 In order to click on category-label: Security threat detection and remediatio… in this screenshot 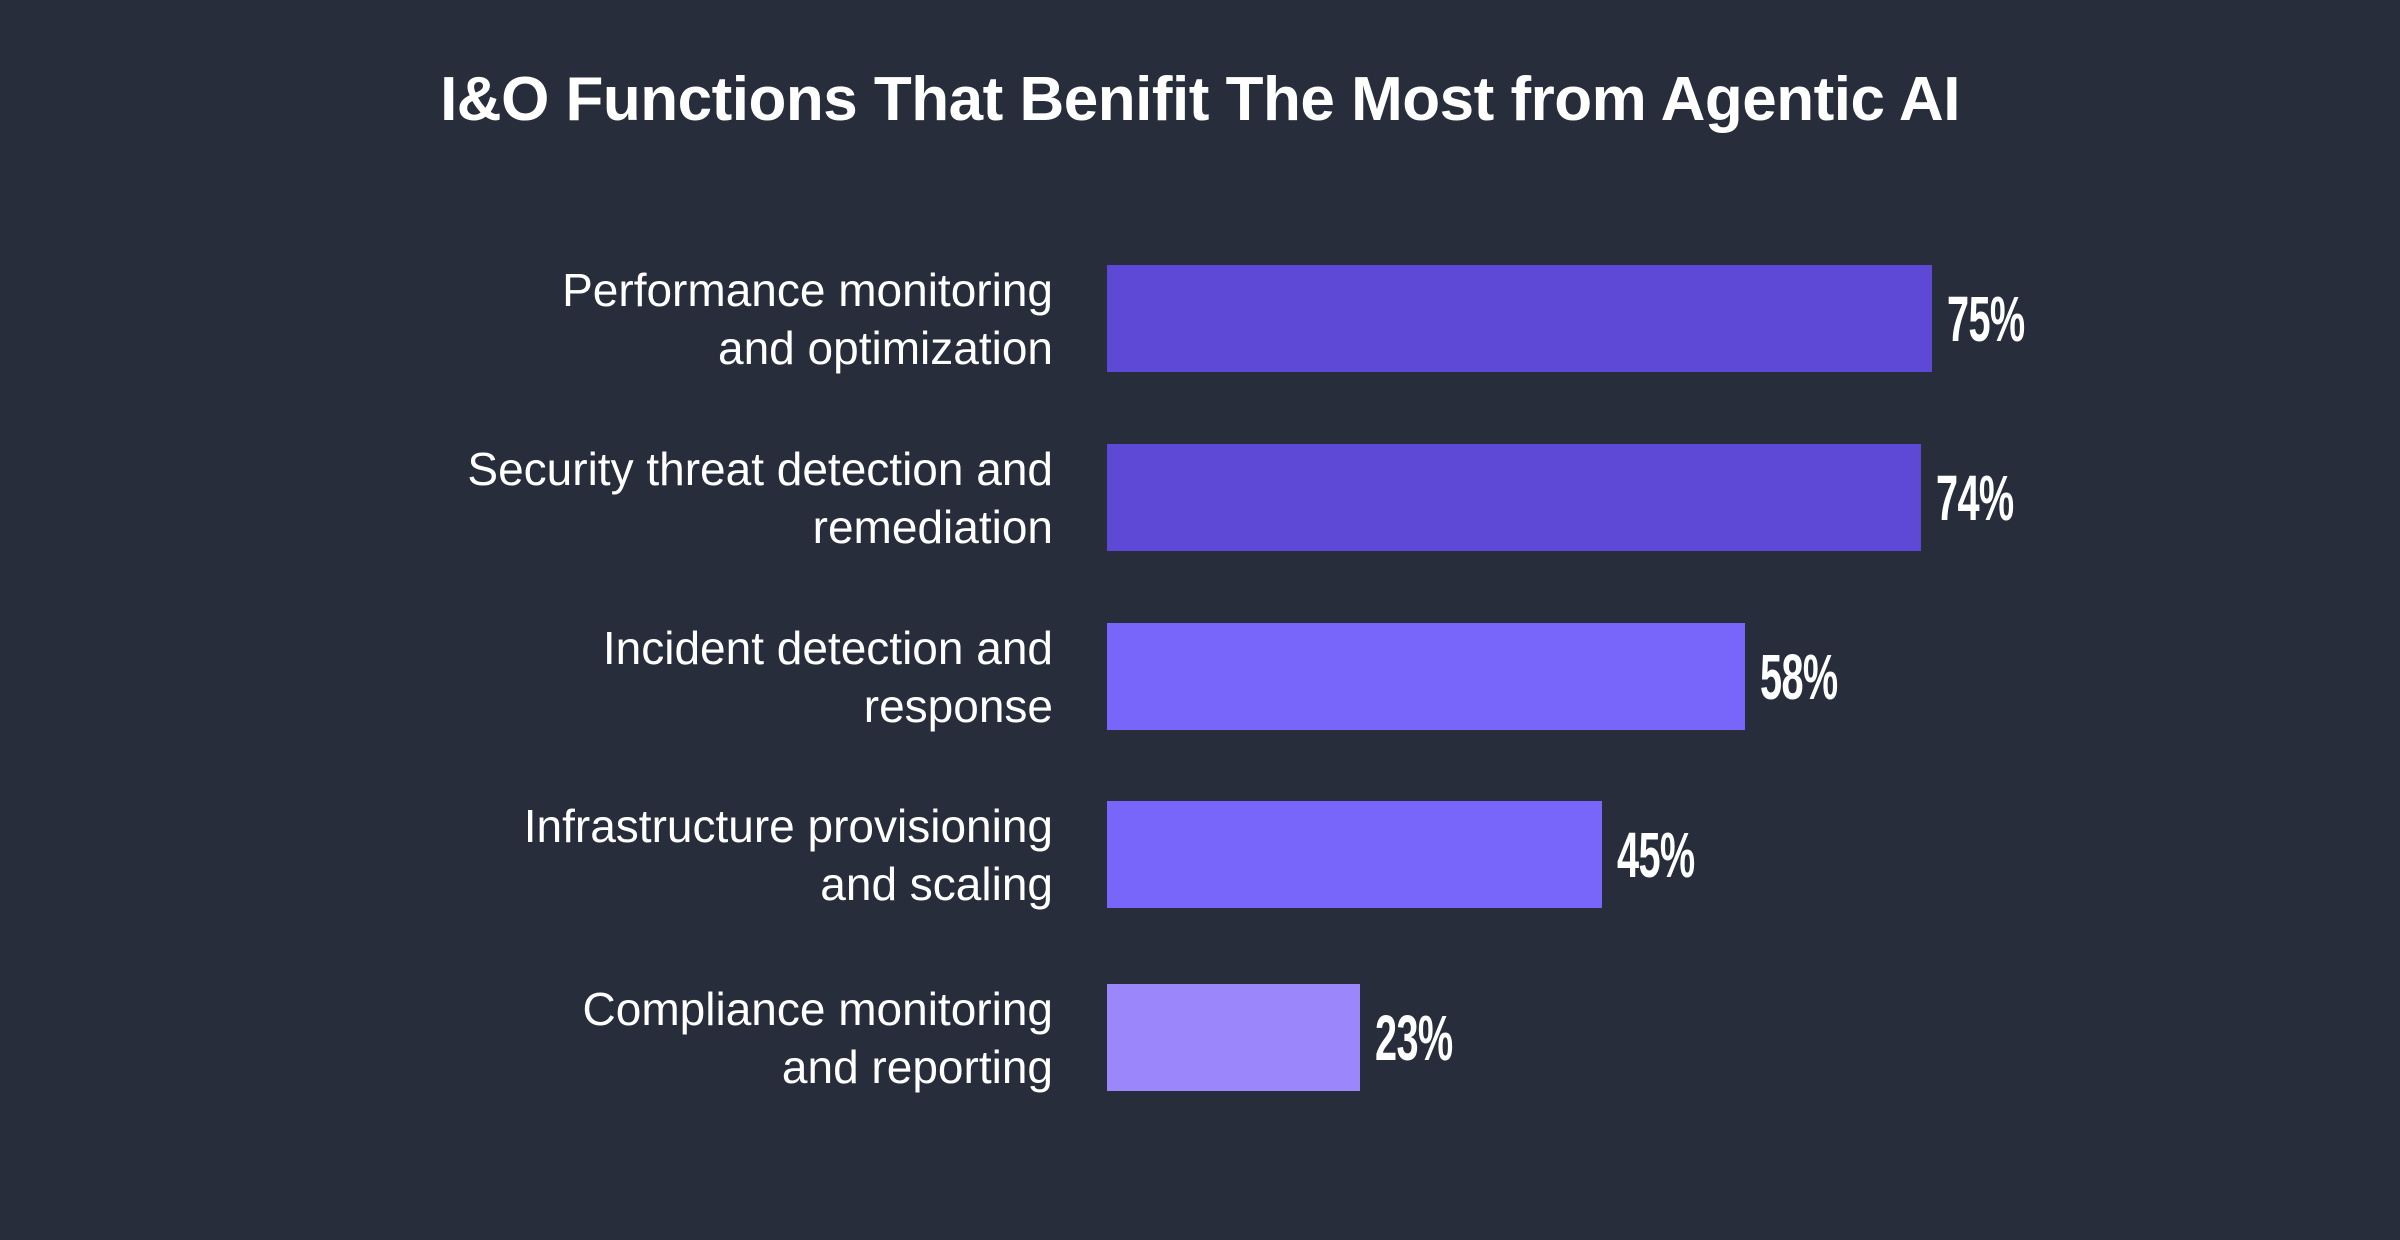, I will do `click(760, 497)`.